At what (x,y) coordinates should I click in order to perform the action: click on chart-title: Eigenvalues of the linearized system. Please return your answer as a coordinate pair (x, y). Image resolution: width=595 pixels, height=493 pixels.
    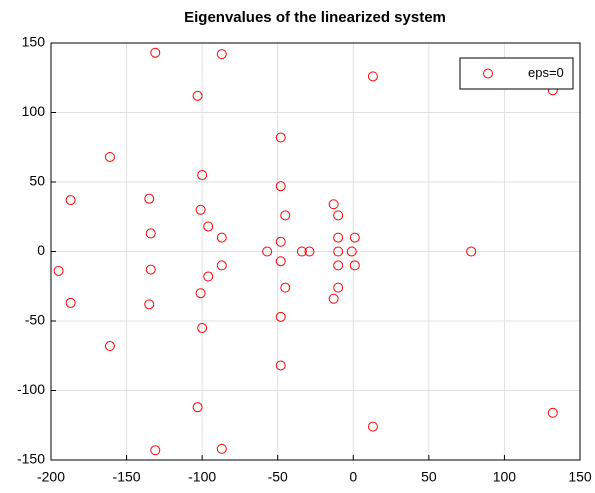
    Looking at the image, I should click on (315, 17).